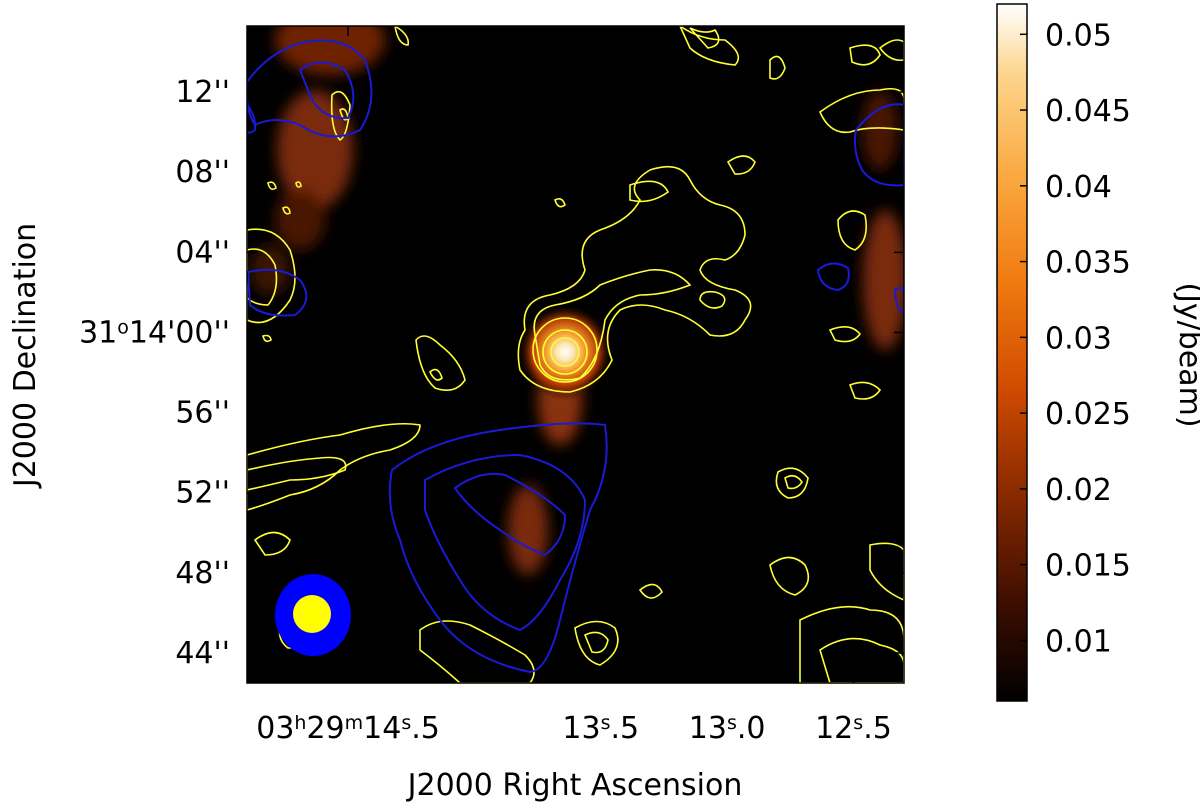 Image resolution: width=1200 pixels, height=810 pixels. I want to click on colorbar-tick-label: 0.01, so click(1078, 641).